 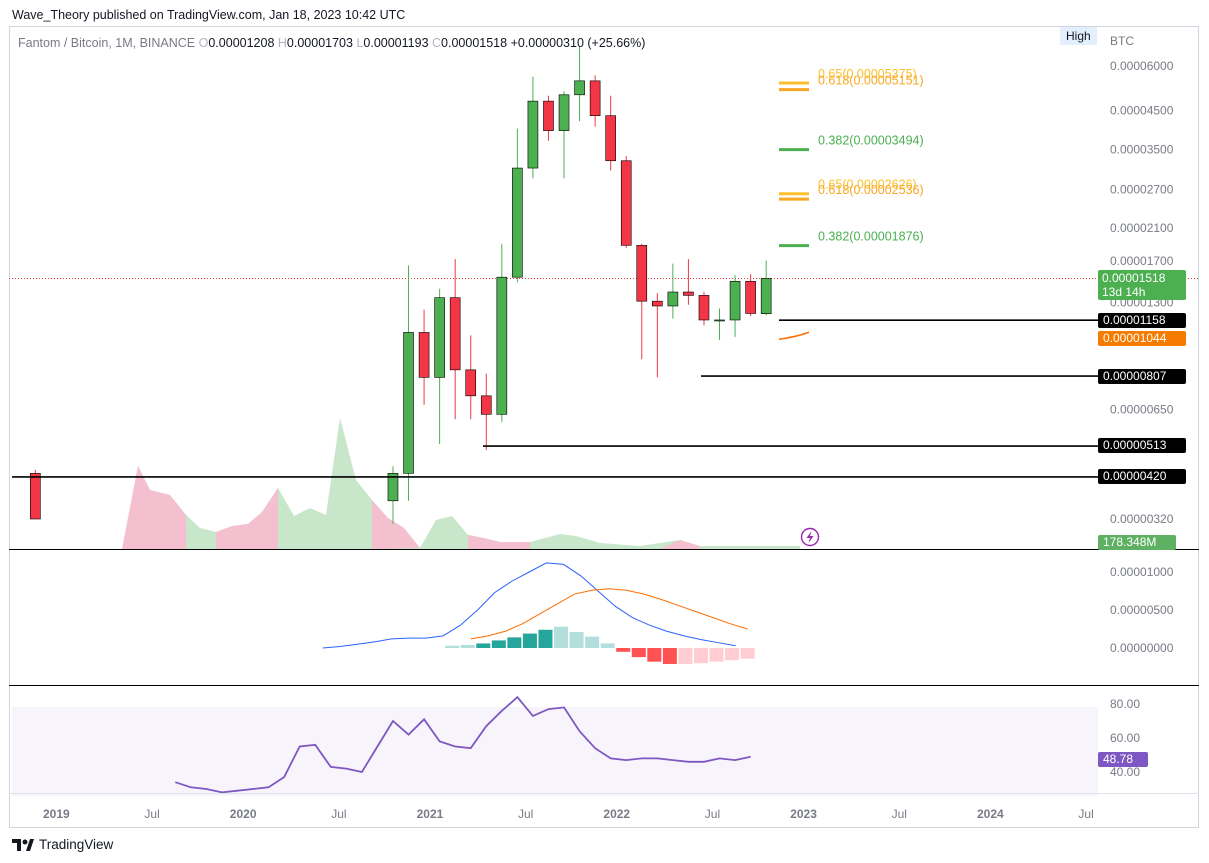 I want to click on high-badge: High, so click(x=1078, y=36).